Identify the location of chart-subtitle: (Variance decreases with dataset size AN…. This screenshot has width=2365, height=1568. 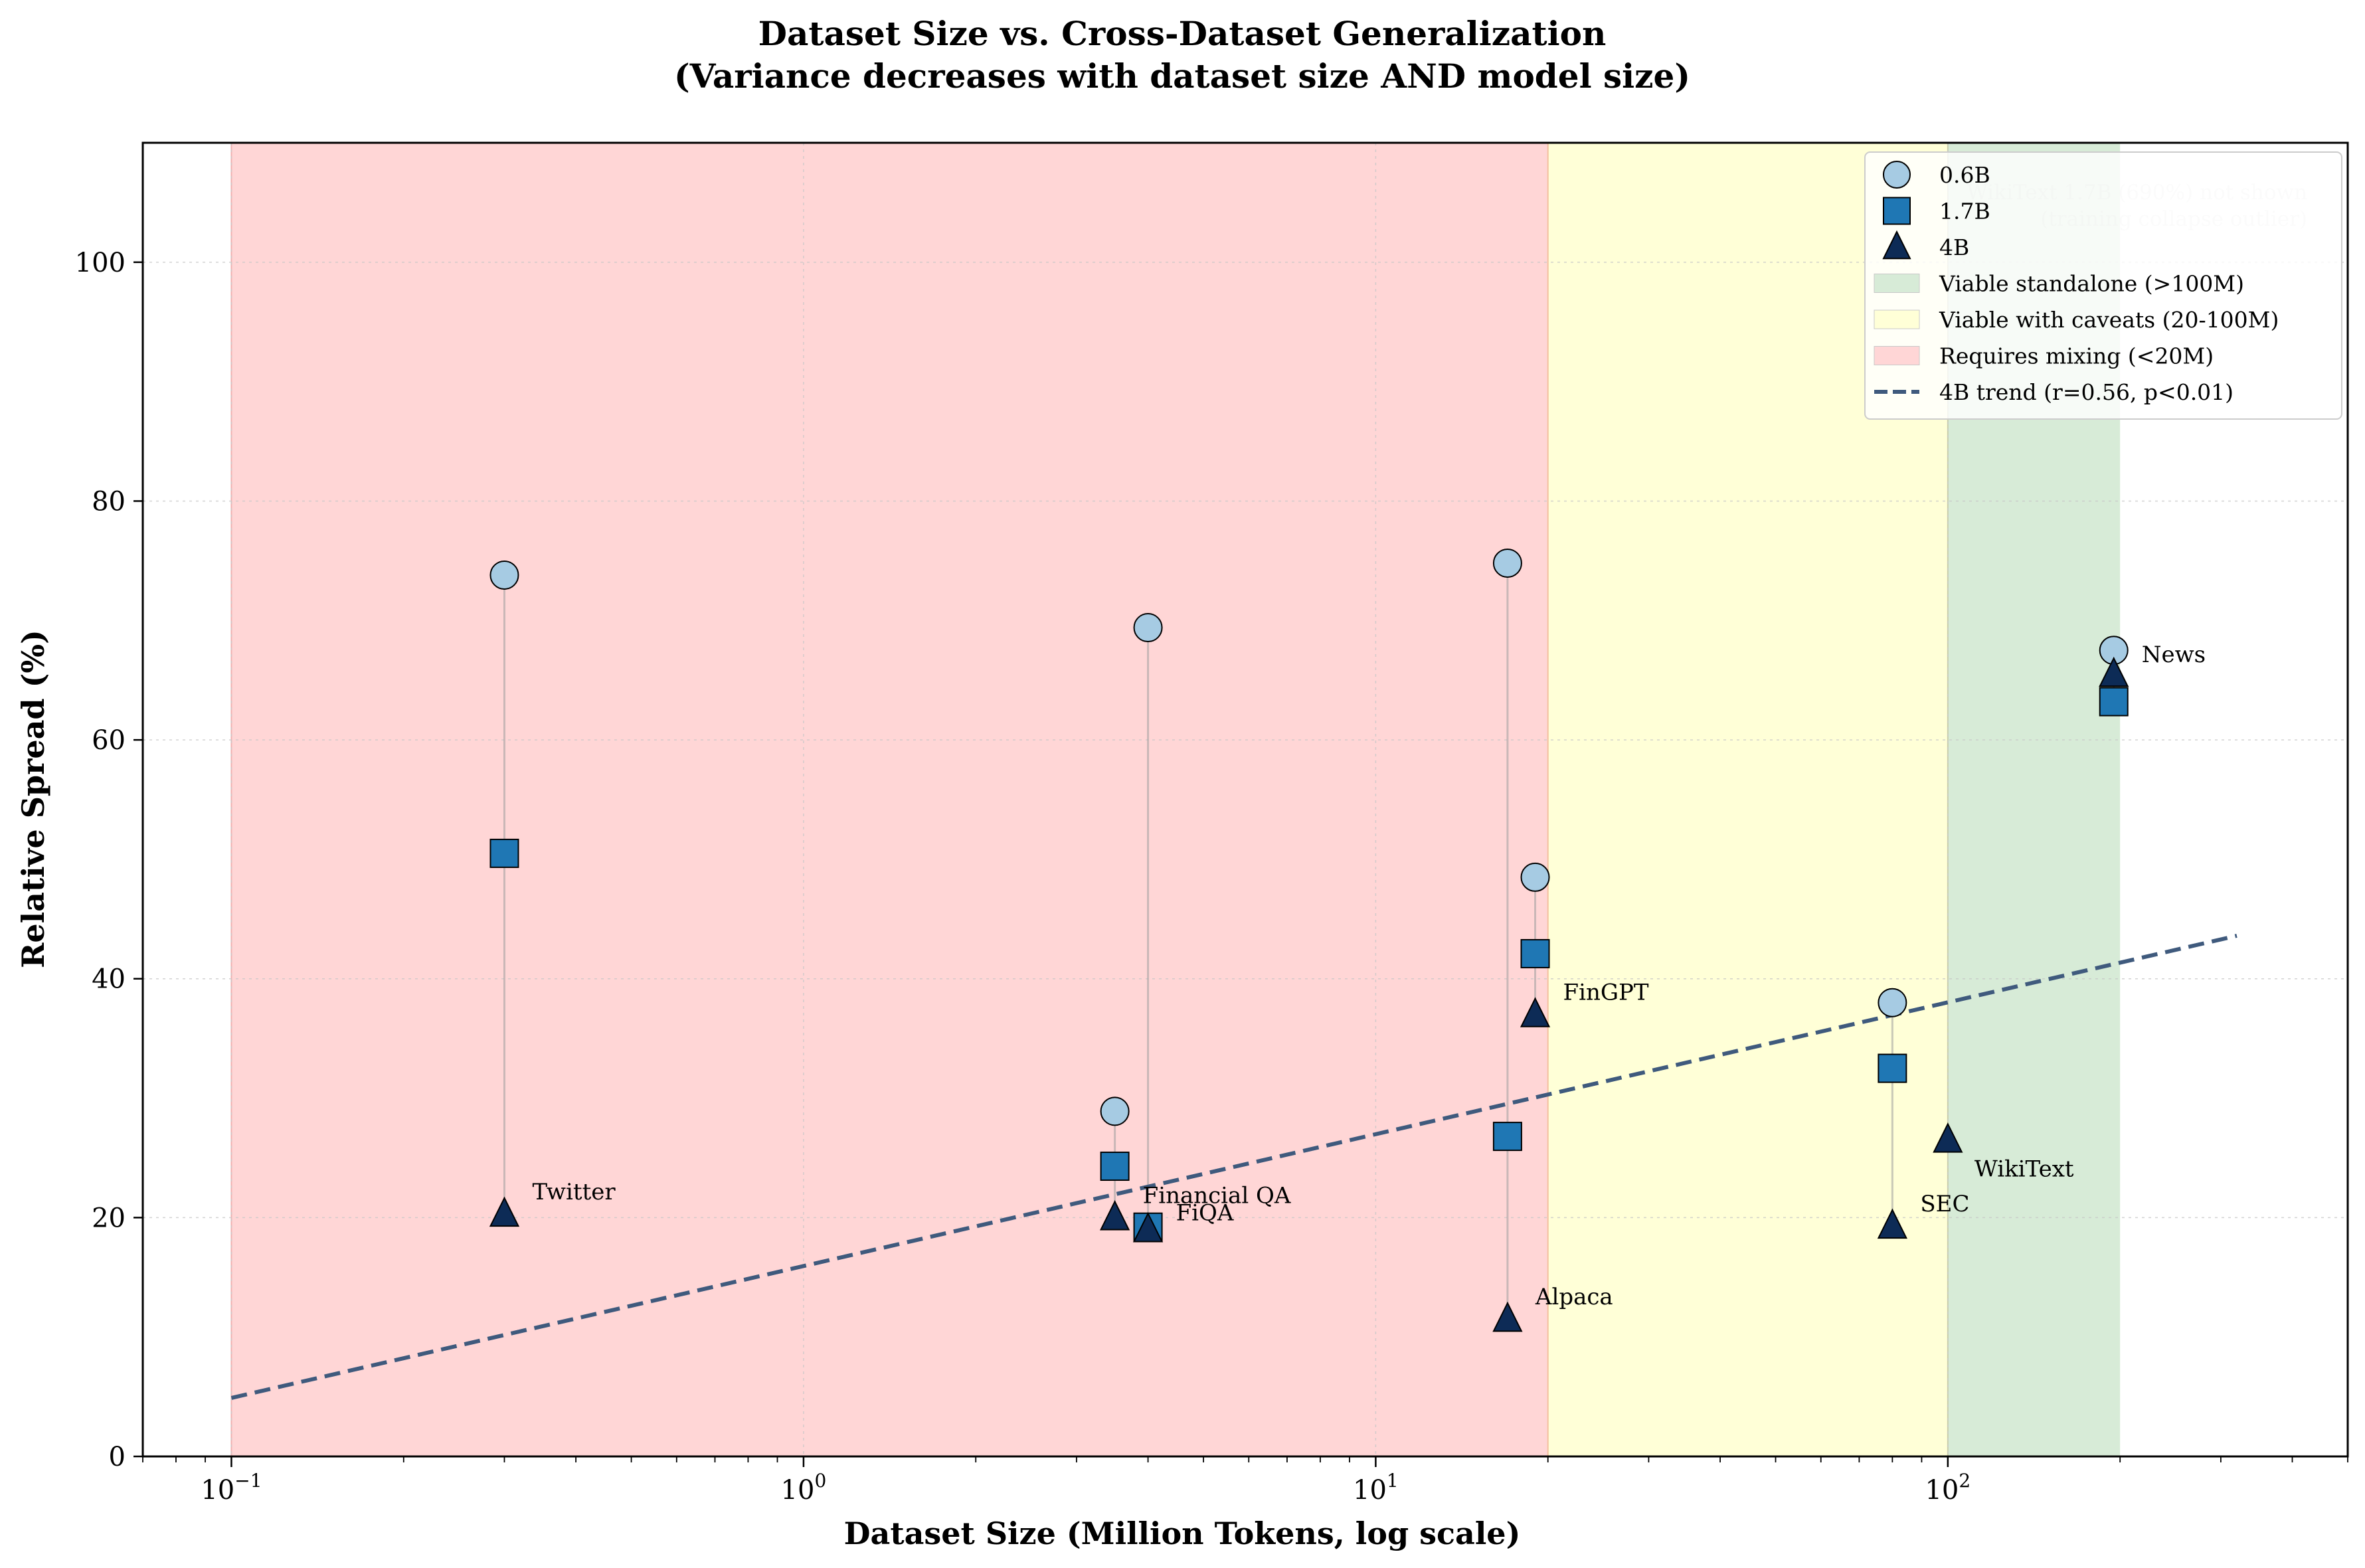
(1182, 76).